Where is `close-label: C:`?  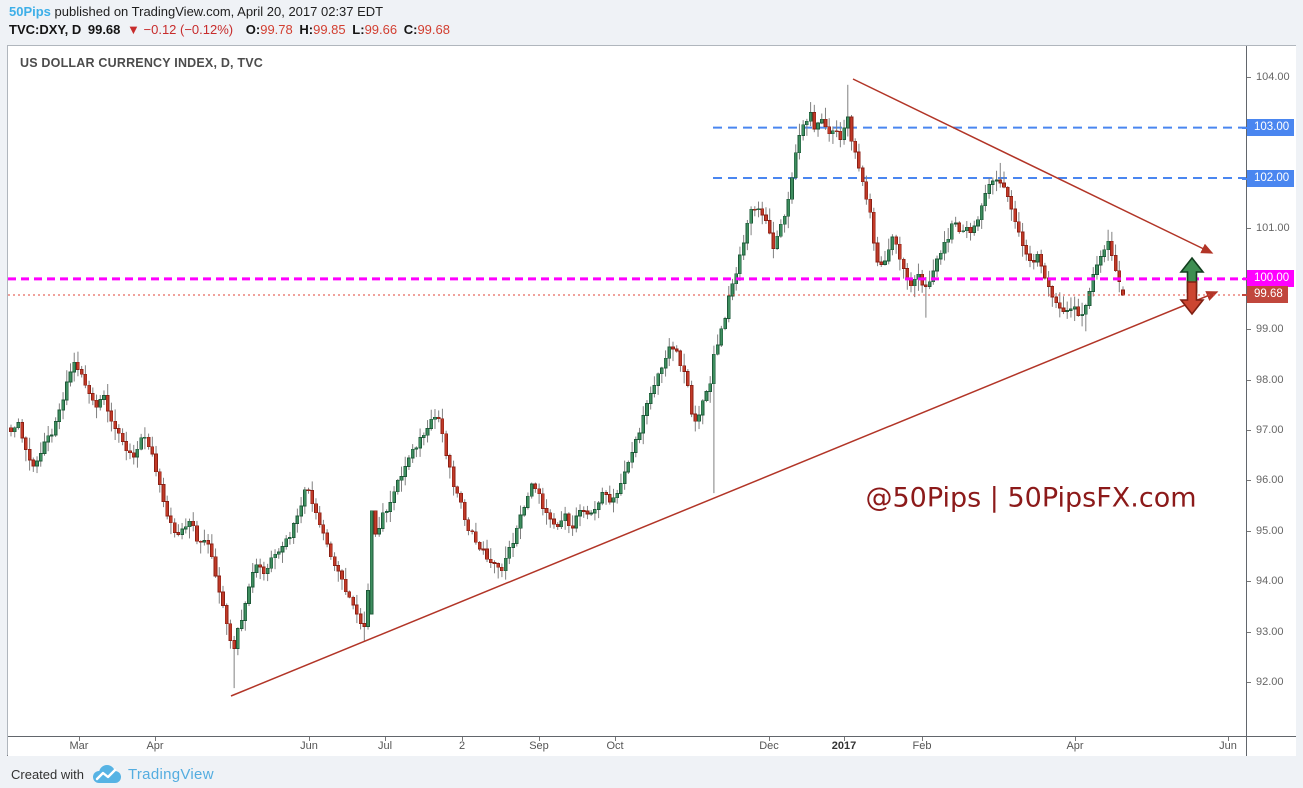
close-label: C: is located at coordinates (410, 29).